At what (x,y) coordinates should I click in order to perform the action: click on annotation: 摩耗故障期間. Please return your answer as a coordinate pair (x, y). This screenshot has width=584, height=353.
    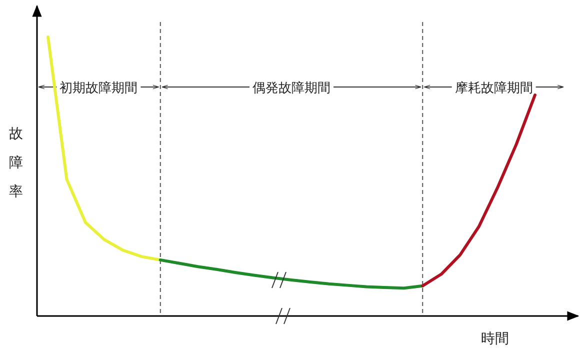
    Looking at the image, I should click on (493, 88).